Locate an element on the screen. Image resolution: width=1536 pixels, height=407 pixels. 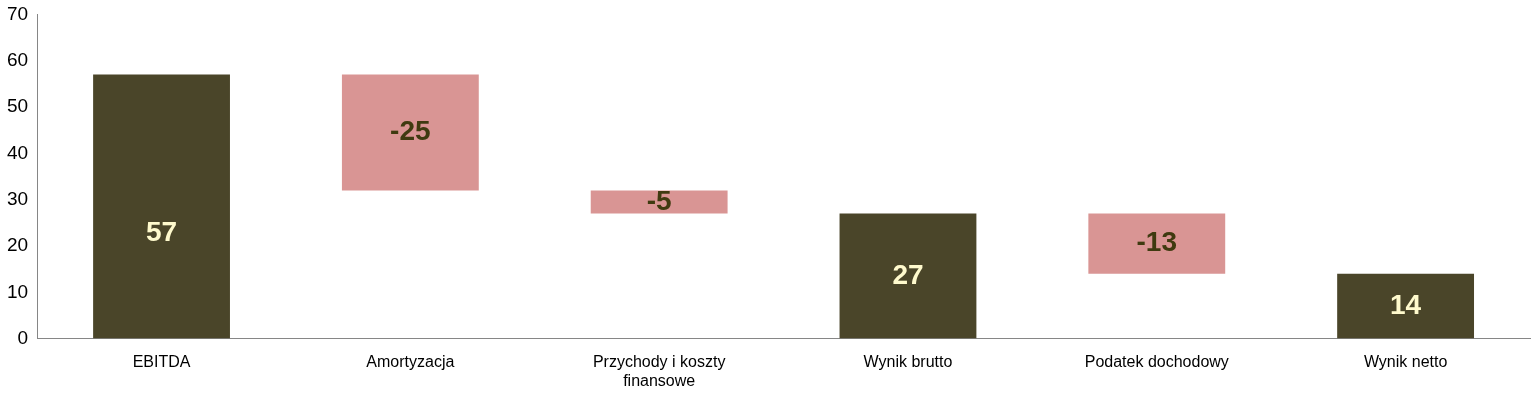
data-label: 27 is located at coordinates (908, 274).